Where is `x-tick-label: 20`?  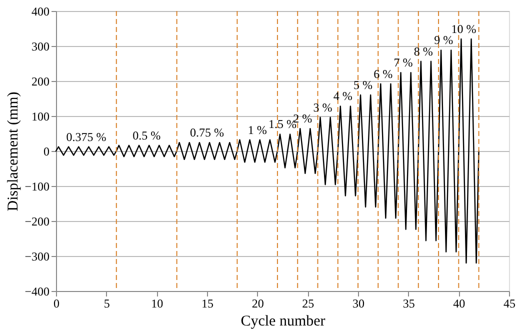 x-tick-label: 20 is located at coordinates (258, 303).